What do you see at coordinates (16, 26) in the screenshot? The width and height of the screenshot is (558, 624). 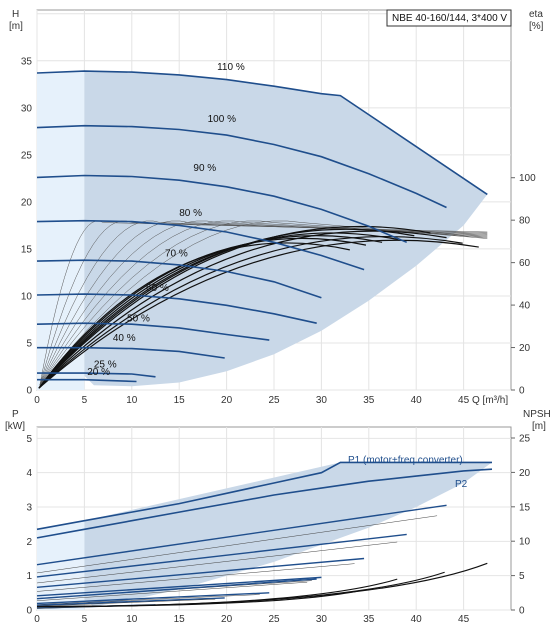 I see `y-left-unit: [m]` at bounding box center [16, 26].